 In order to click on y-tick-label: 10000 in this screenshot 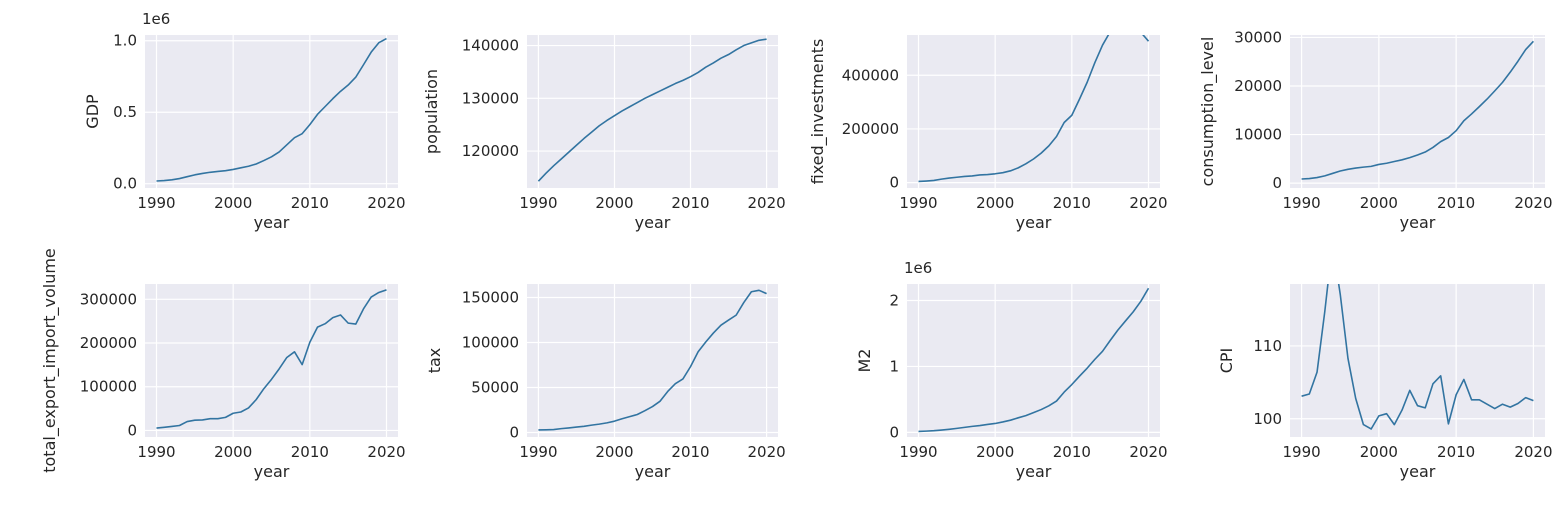, I will do `click(1258, 135)`.